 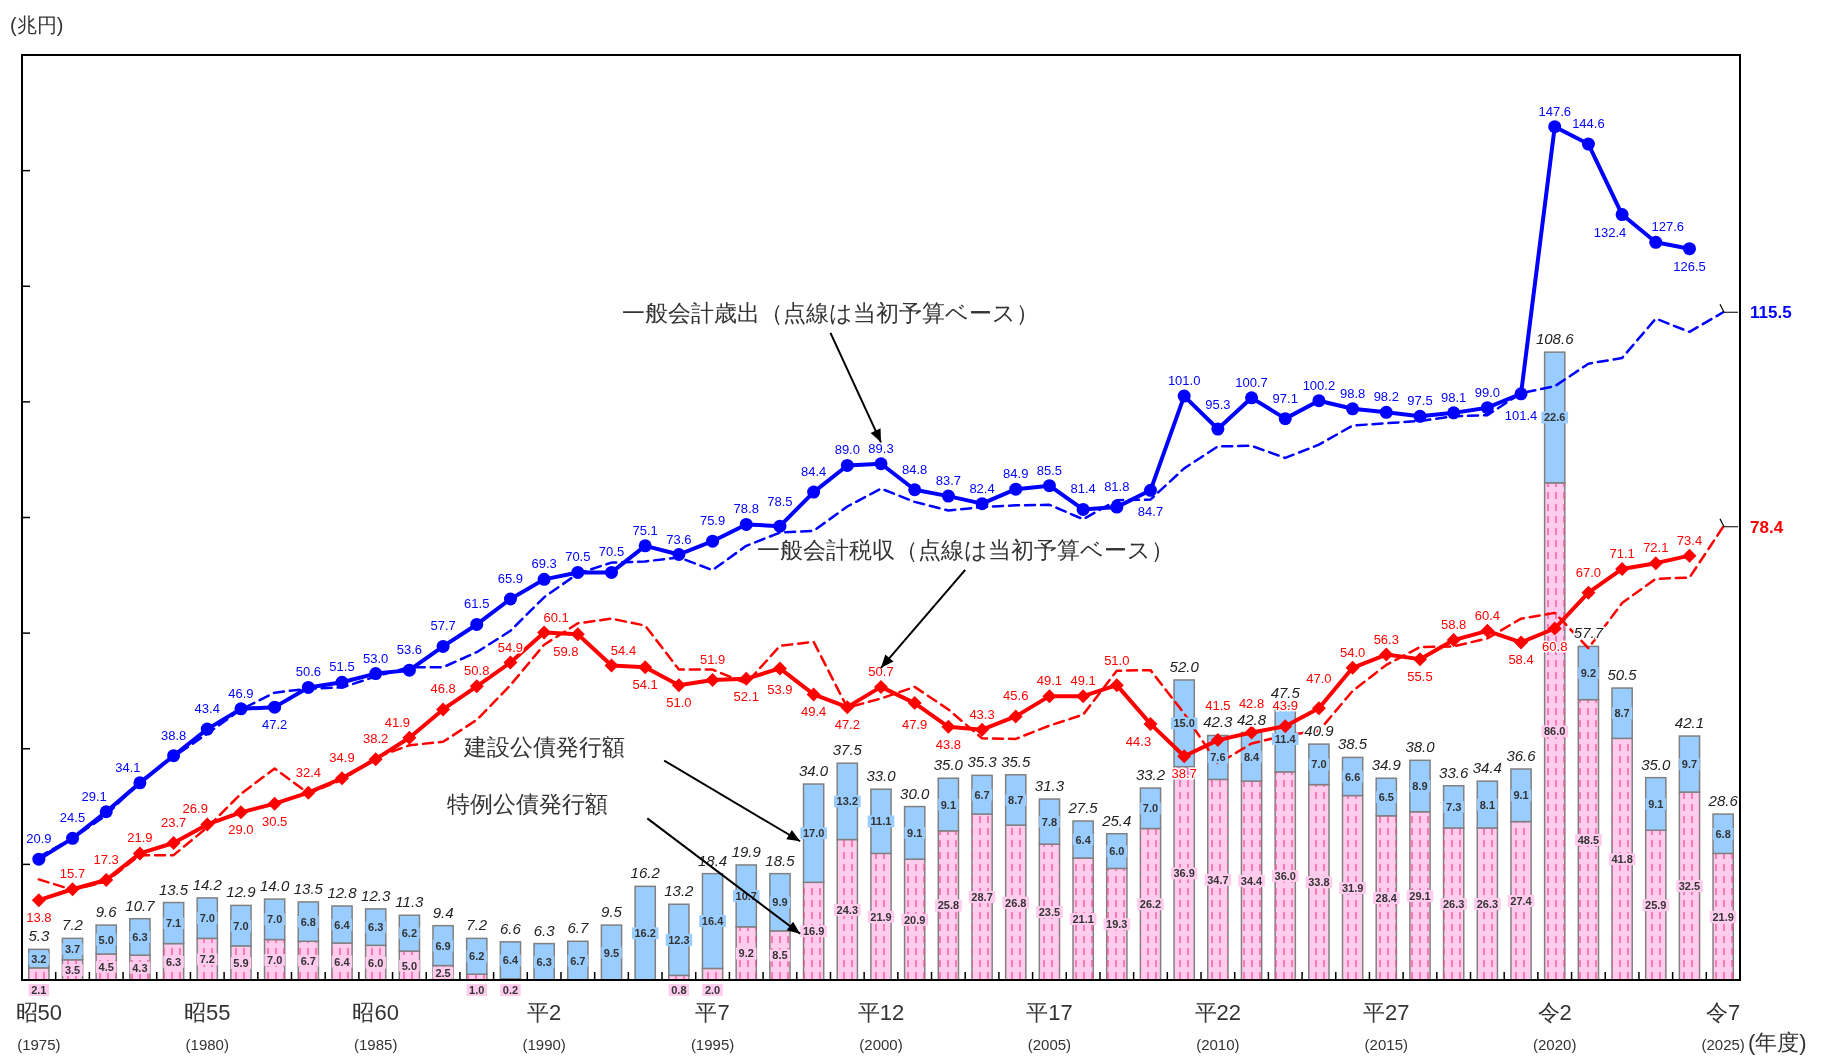 What do you see at coordinates (1285, 398) in the screenshot?
I see `data-label: 97.1` at bounding box center [1285, 398].